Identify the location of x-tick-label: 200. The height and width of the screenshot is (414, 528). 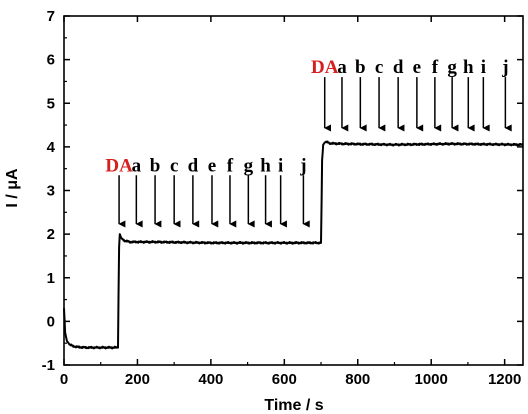
(137, 379).